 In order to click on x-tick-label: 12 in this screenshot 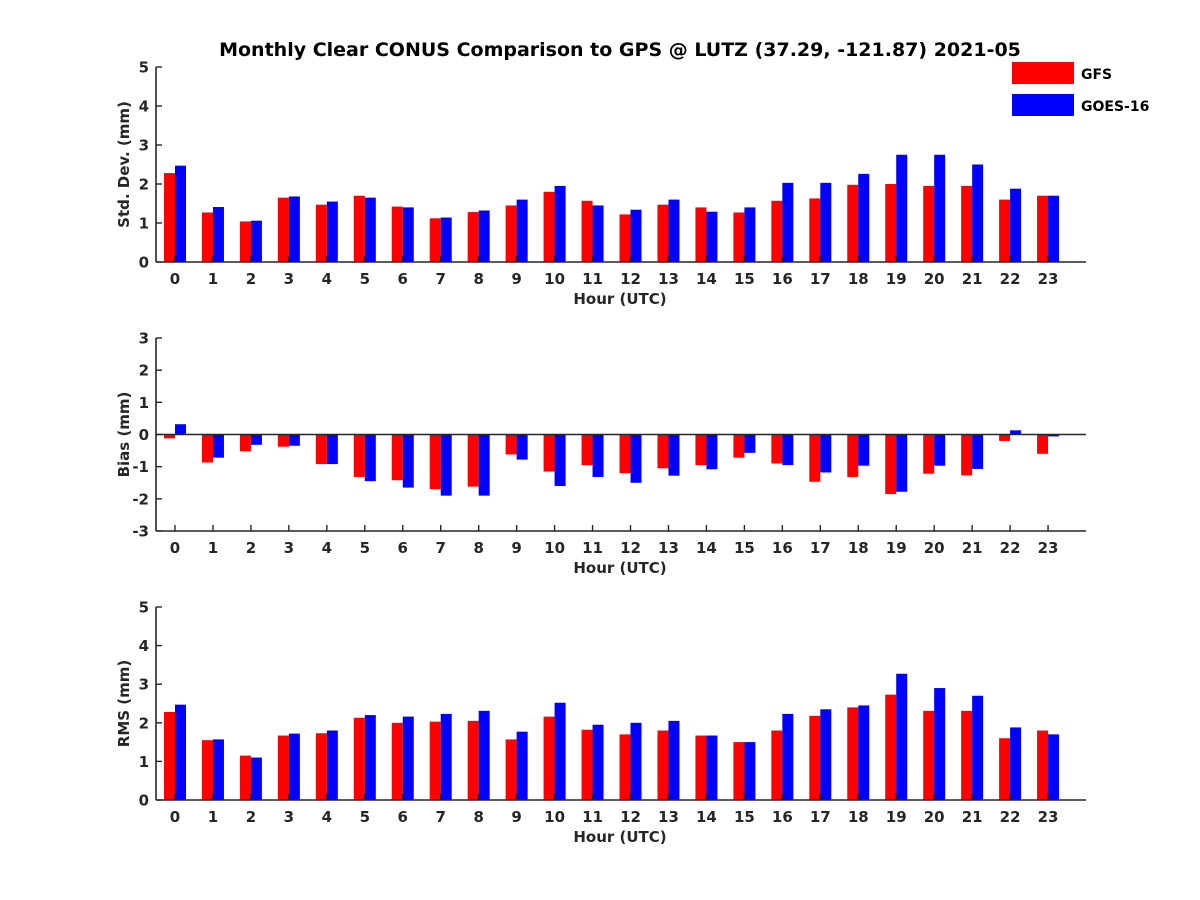, I will do `click(630, 279)`.